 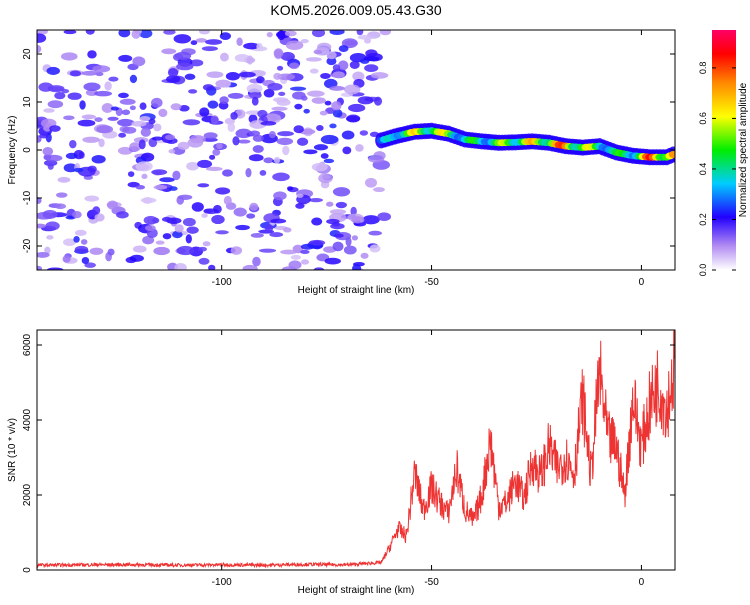 What do you see at coordinates (356, 290) in the screenshot?
I see `spectrogram-xlabel: Height of straight line (km)` at bounding box center [356, 290].